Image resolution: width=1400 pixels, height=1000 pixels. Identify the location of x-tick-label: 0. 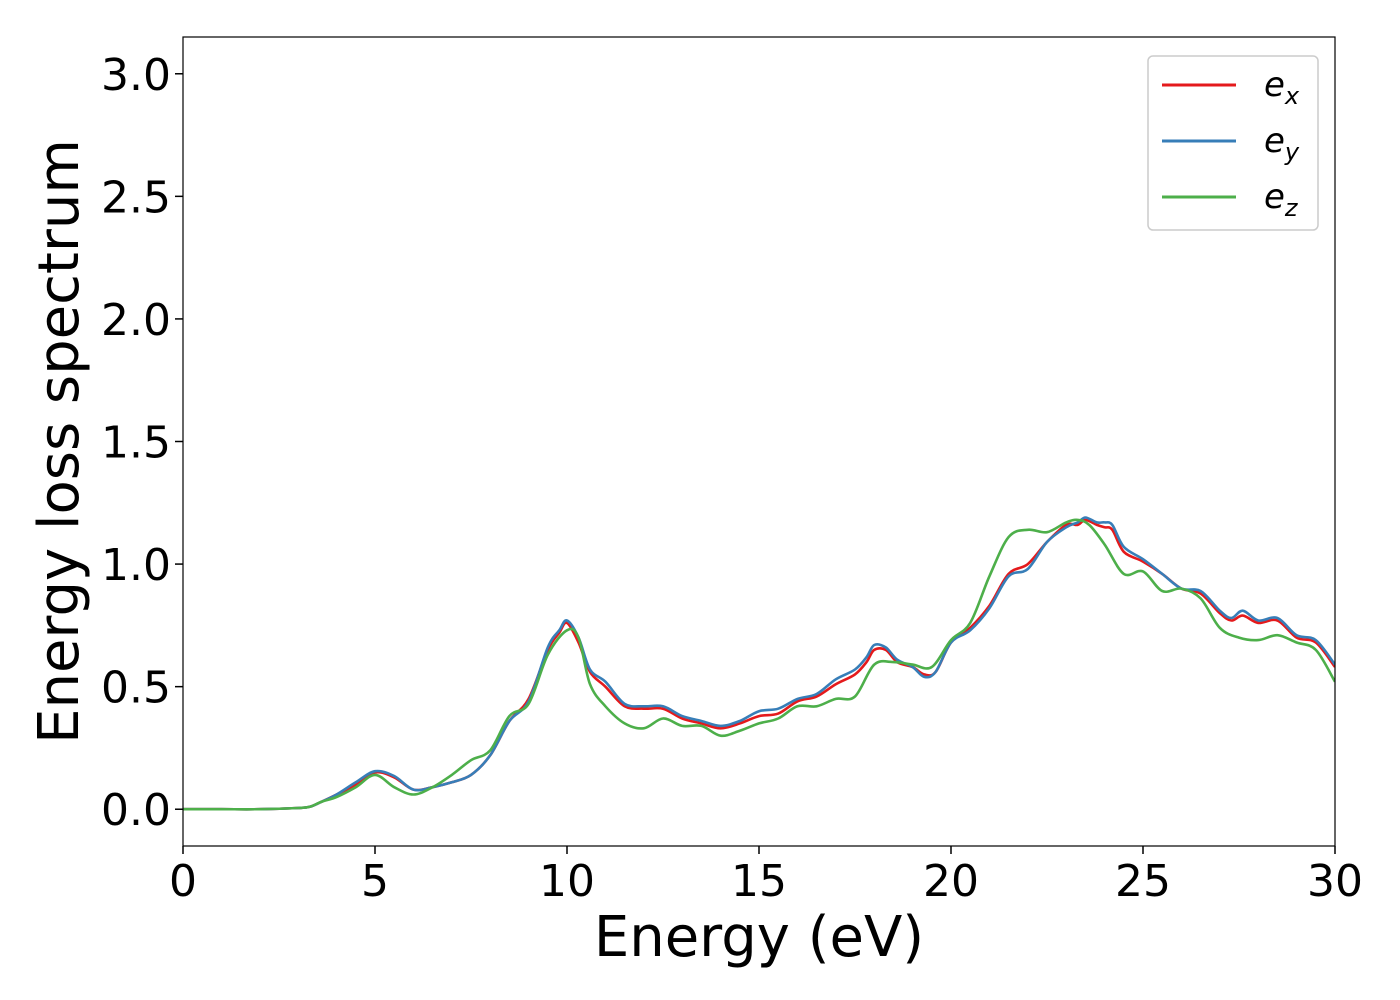
(183, 881).